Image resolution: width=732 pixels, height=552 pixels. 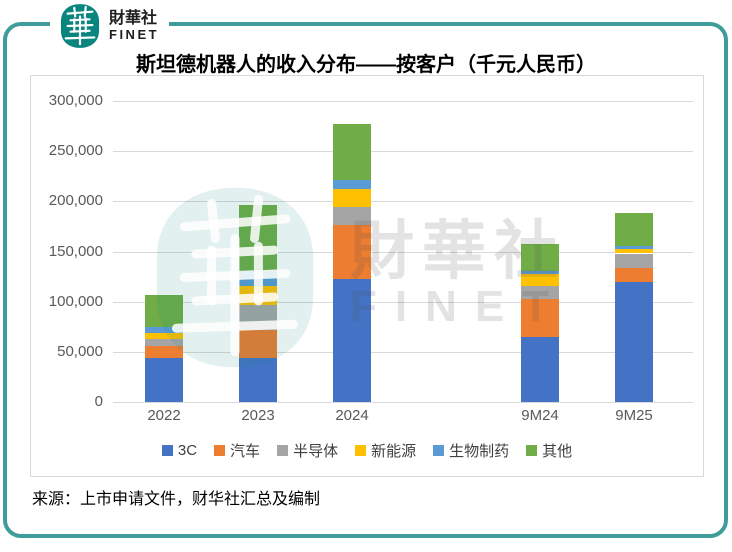 What do you see at coordinates (258, 317) in the screenshot?
I see `bar-segment-半导体-2023` at bounding box center [258, 317].